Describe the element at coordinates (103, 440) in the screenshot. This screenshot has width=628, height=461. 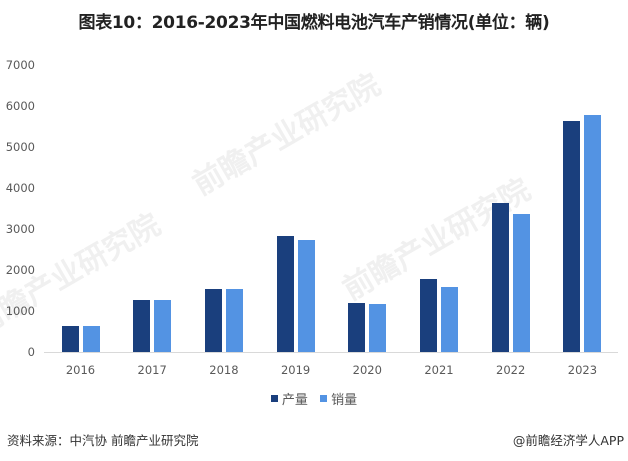
I see `source-note: 资料来源：中汽协 前瞻产业研究院` at that location.